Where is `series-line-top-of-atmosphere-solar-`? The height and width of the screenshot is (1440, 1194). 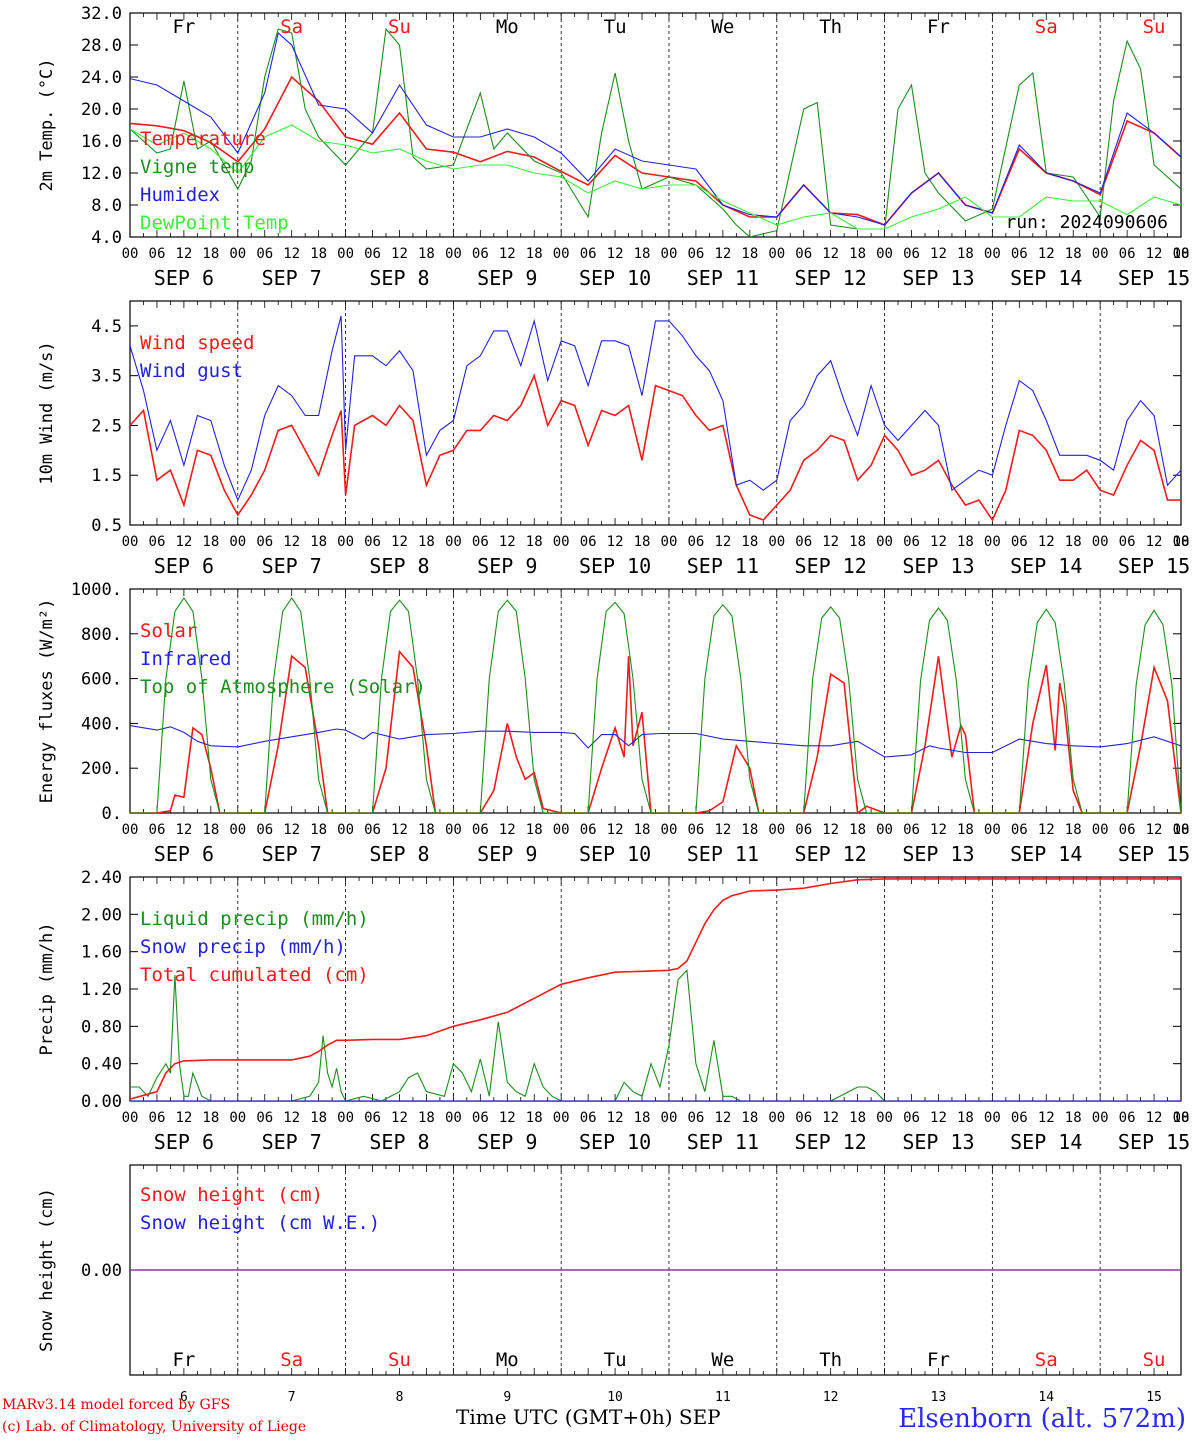 series-line-top-of-atmosphere-solar- is located at coordinates (655, 705).